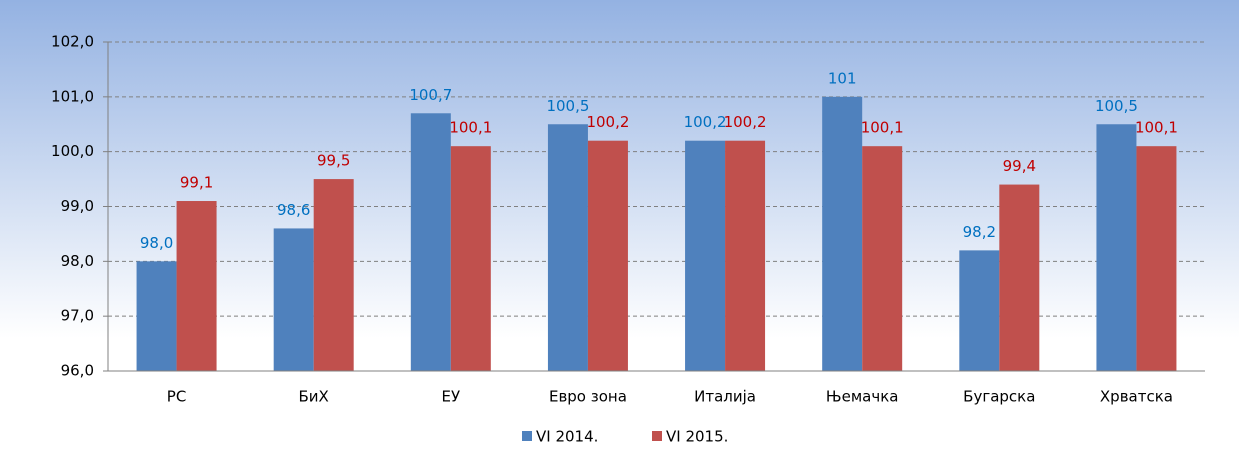 The width and height of the screenshot is (1239, 451). What do you see at coordinates (333, 161) in the screenshot?
I see `value-label: 99,5` at bounding box center [333, 161].